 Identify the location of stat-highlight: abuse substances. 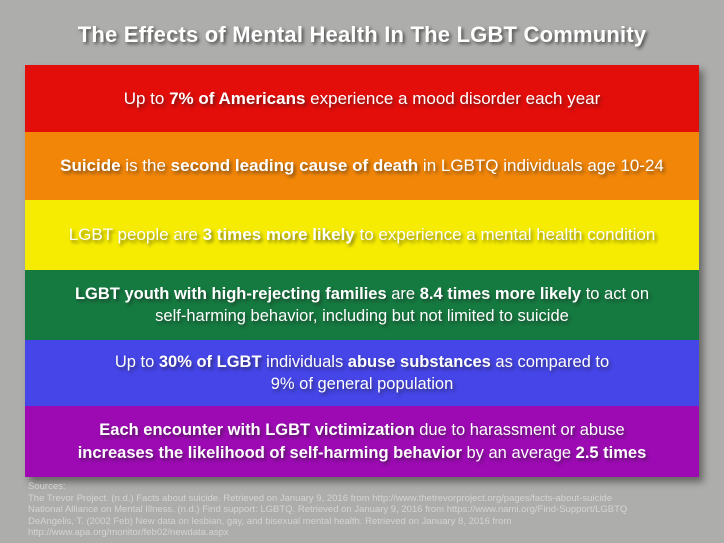
(419, 361).